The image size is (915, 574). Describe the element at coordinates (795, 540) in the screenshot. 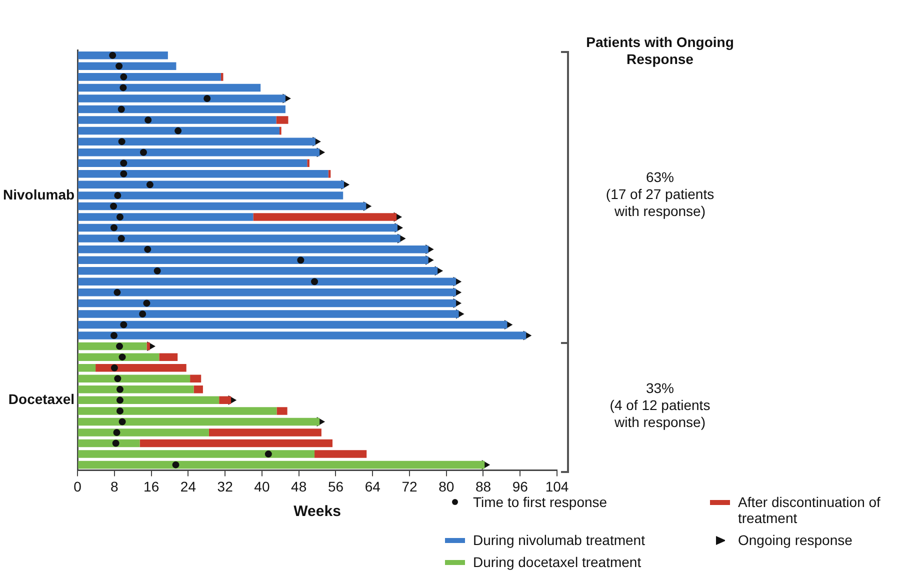

I see `legend-label: Ongoing response` at that location.